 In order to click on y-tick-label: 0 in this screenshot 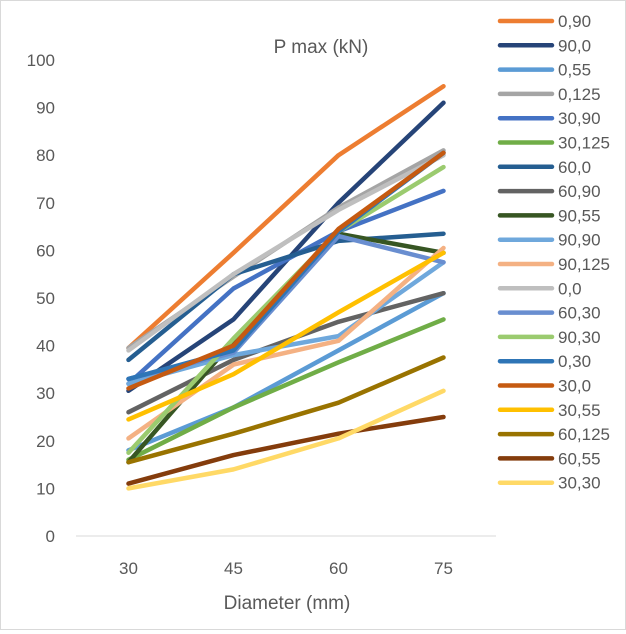, I will do `click(50, 536)`.